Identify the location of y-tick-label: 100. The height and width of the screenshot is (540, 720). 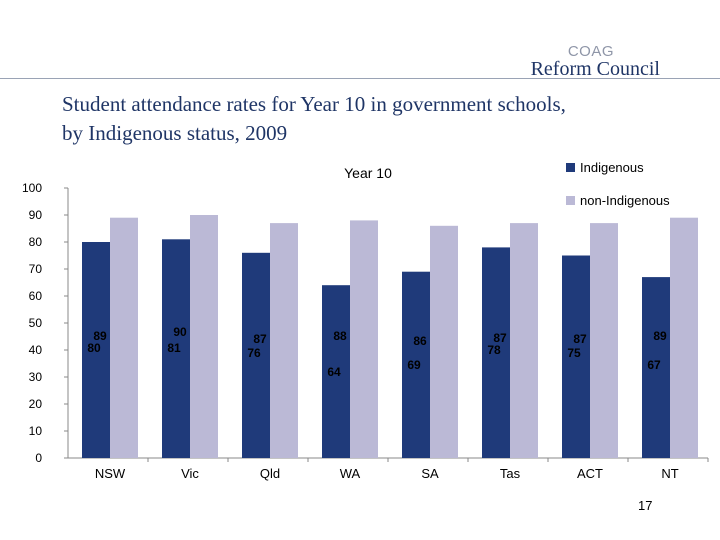
(32, 188).